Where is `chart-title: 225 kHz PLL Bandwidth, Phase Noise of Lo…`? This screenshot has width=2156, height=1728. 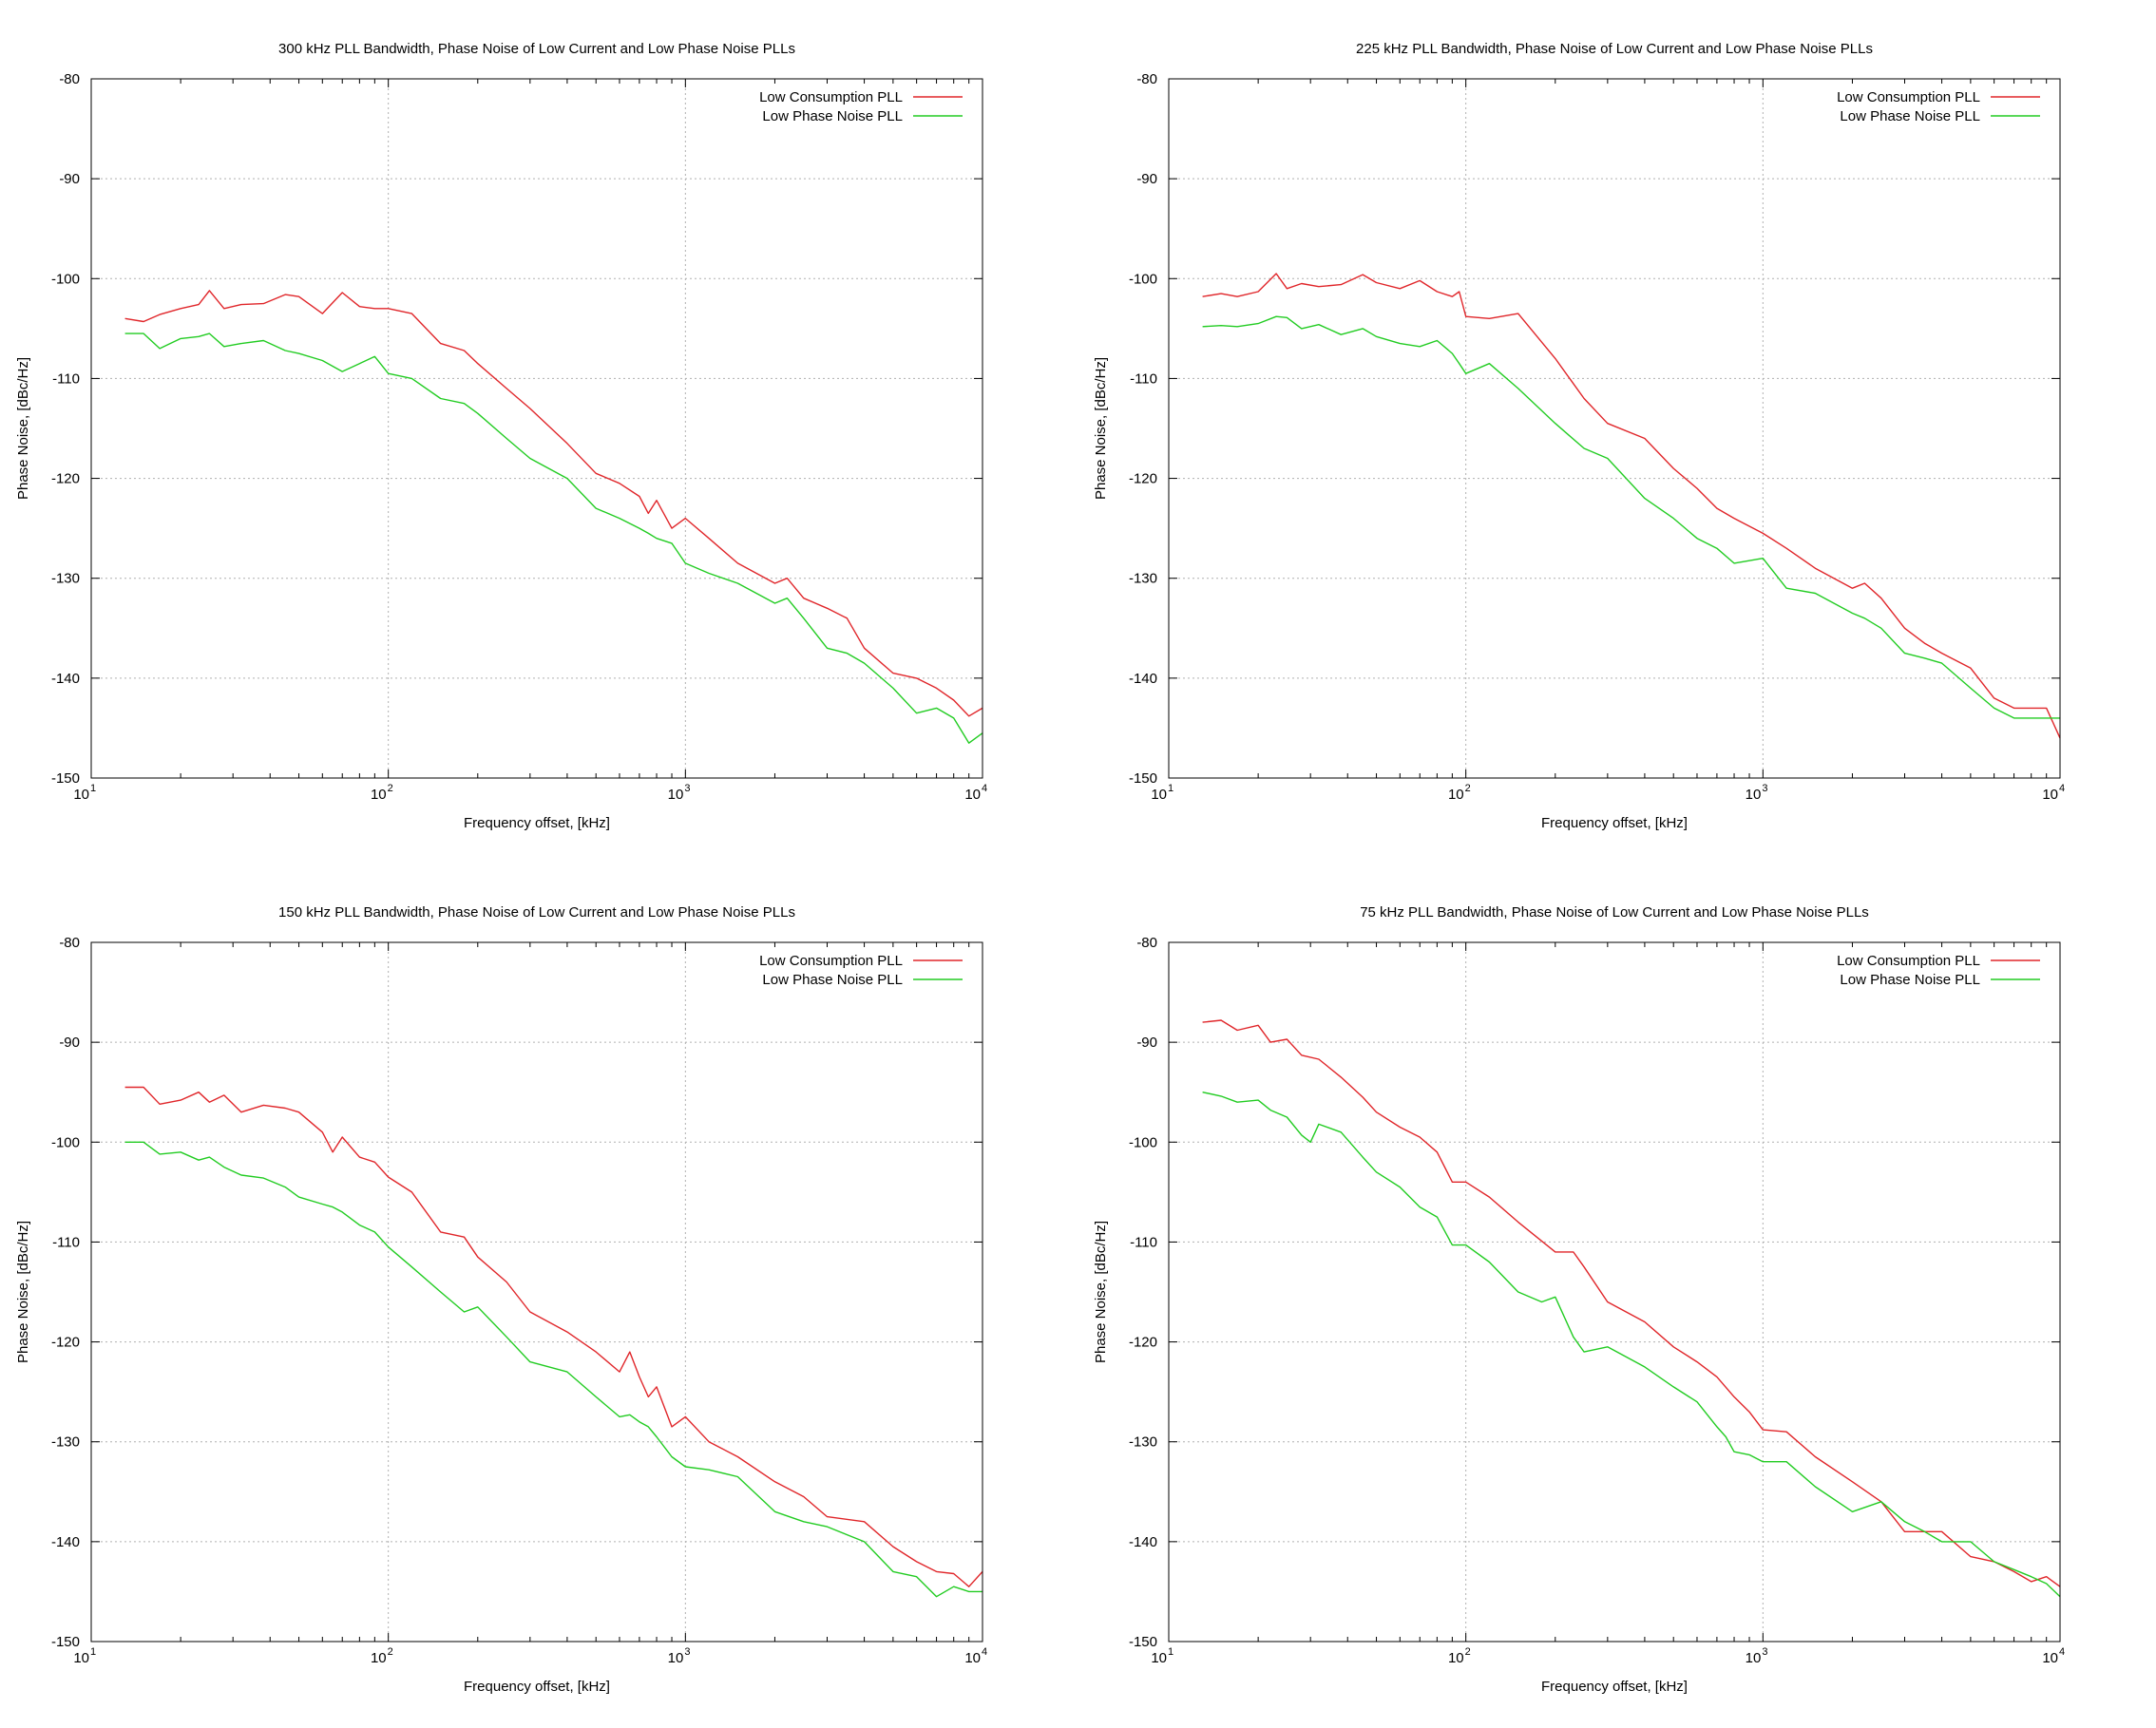
chart-title: 225 kHz PLL Bandwidth, Phase Noise of Lo… is located at coordinates (1614, 49).